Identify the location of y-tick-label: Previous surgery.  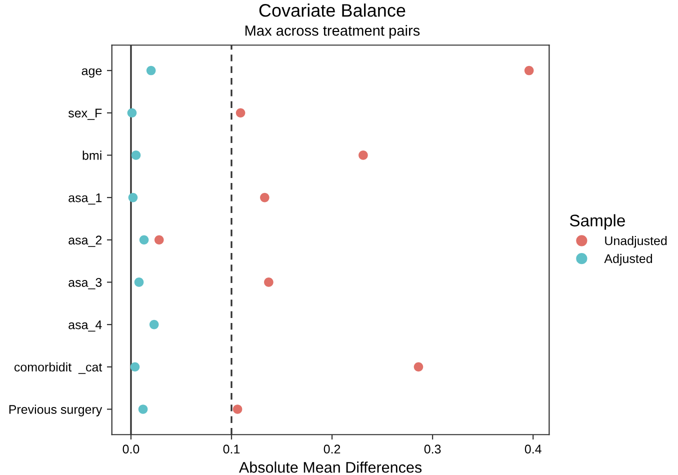
(55, 410).